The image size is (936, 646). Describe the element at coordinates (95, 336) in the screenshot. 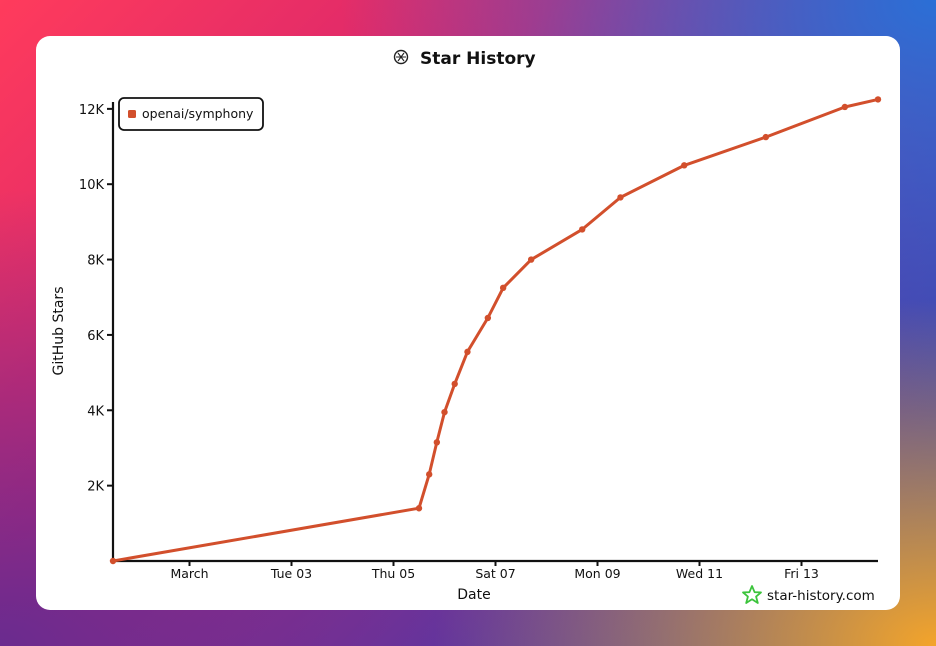

I see `y-tick-label-2: 6K` at that location.